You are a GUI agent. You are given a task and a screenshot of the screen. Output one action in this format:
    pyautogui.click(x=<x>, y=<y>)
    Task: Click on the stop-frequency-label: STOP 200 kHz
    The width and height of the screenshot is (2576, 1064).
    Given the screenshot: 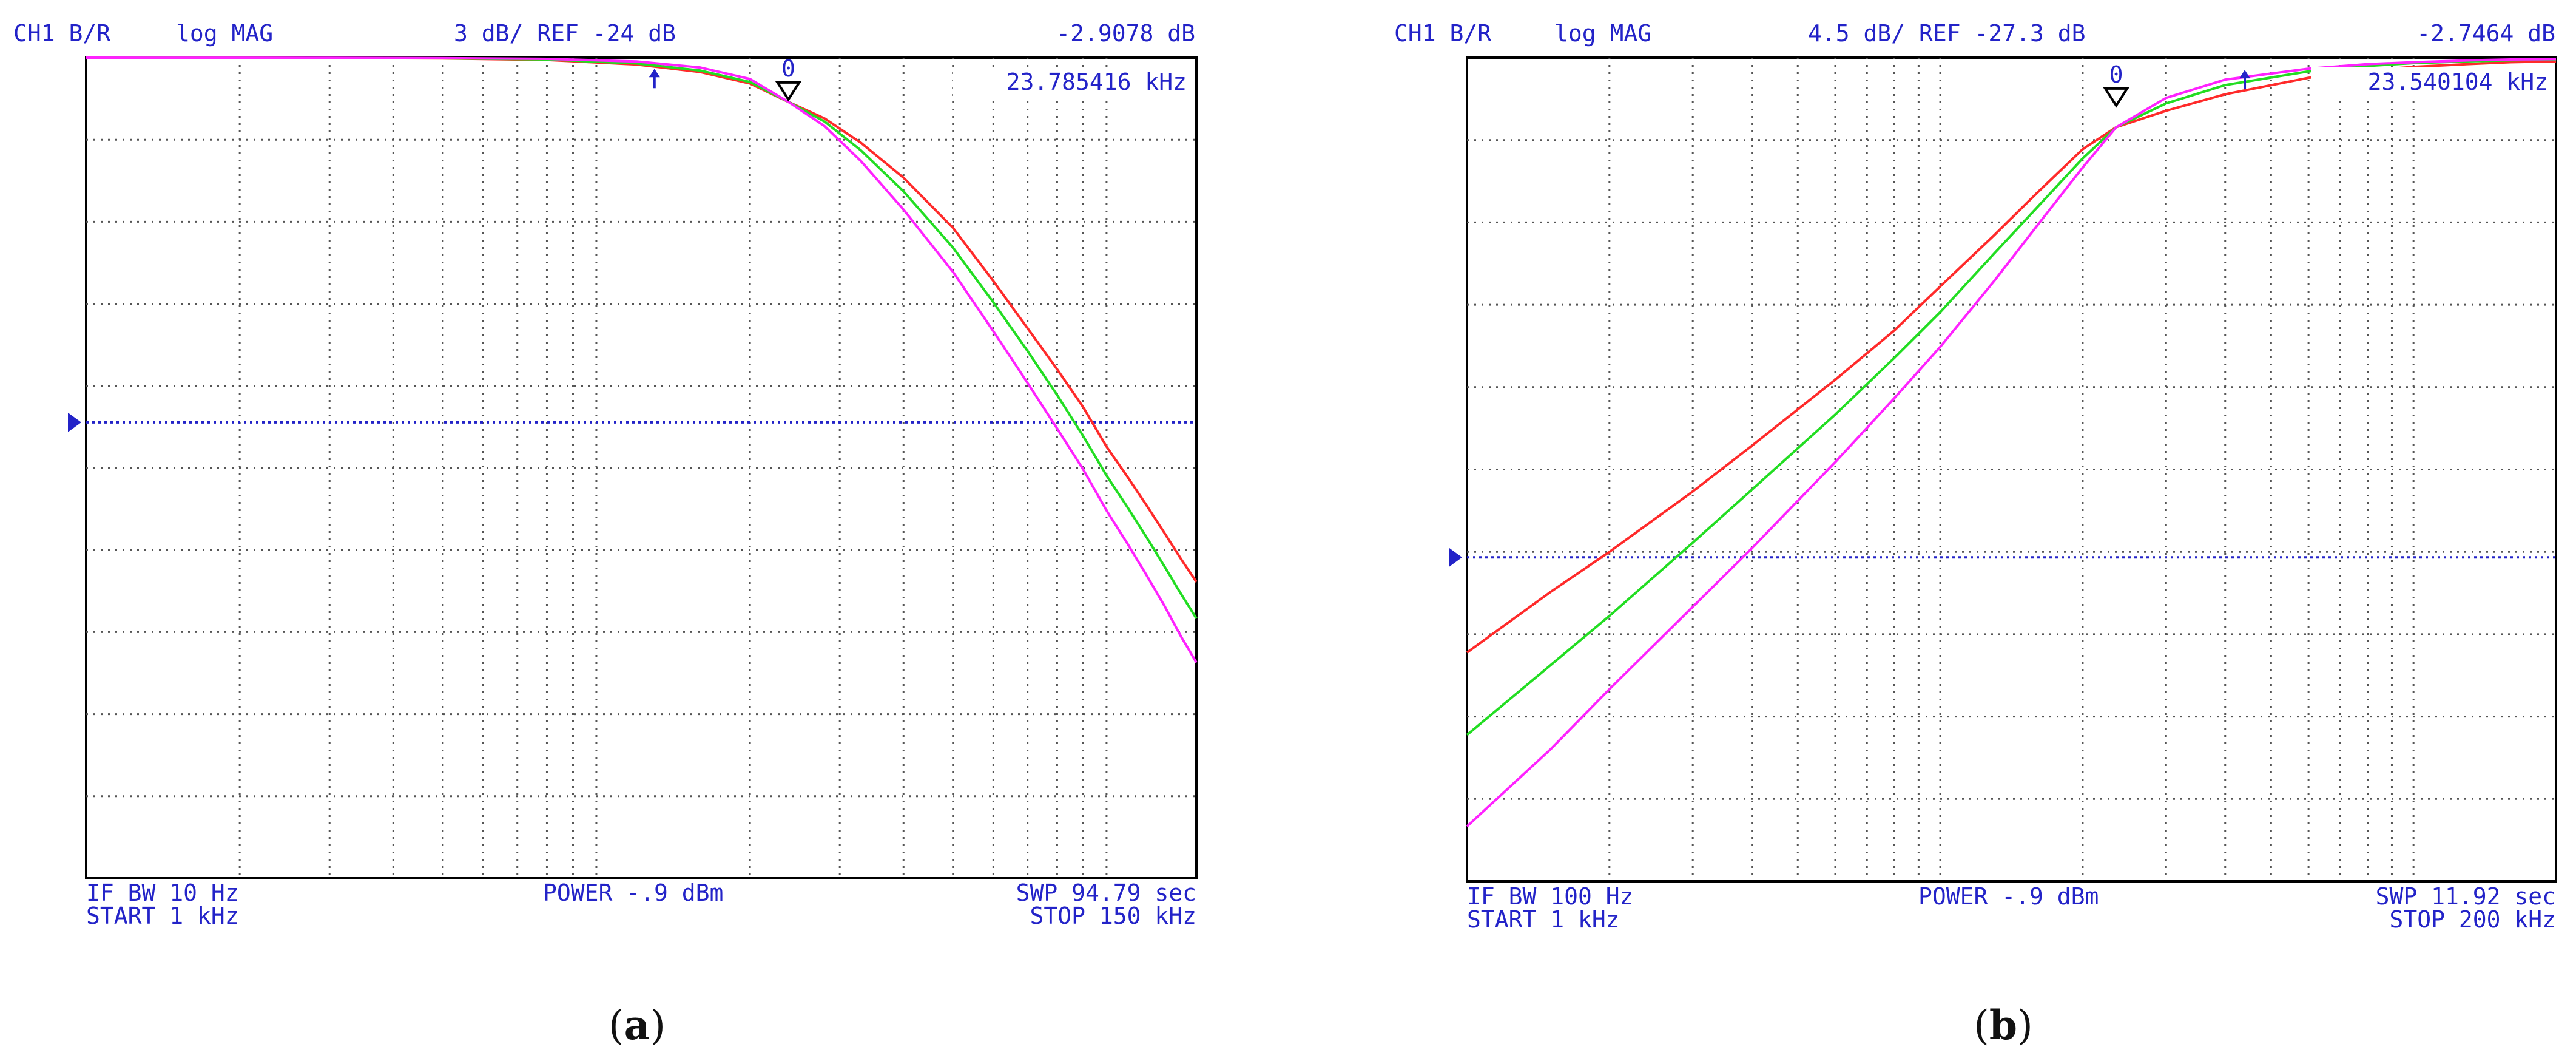 What is the action you would take?
    pyautogui.click(x=2472, y=919)
    